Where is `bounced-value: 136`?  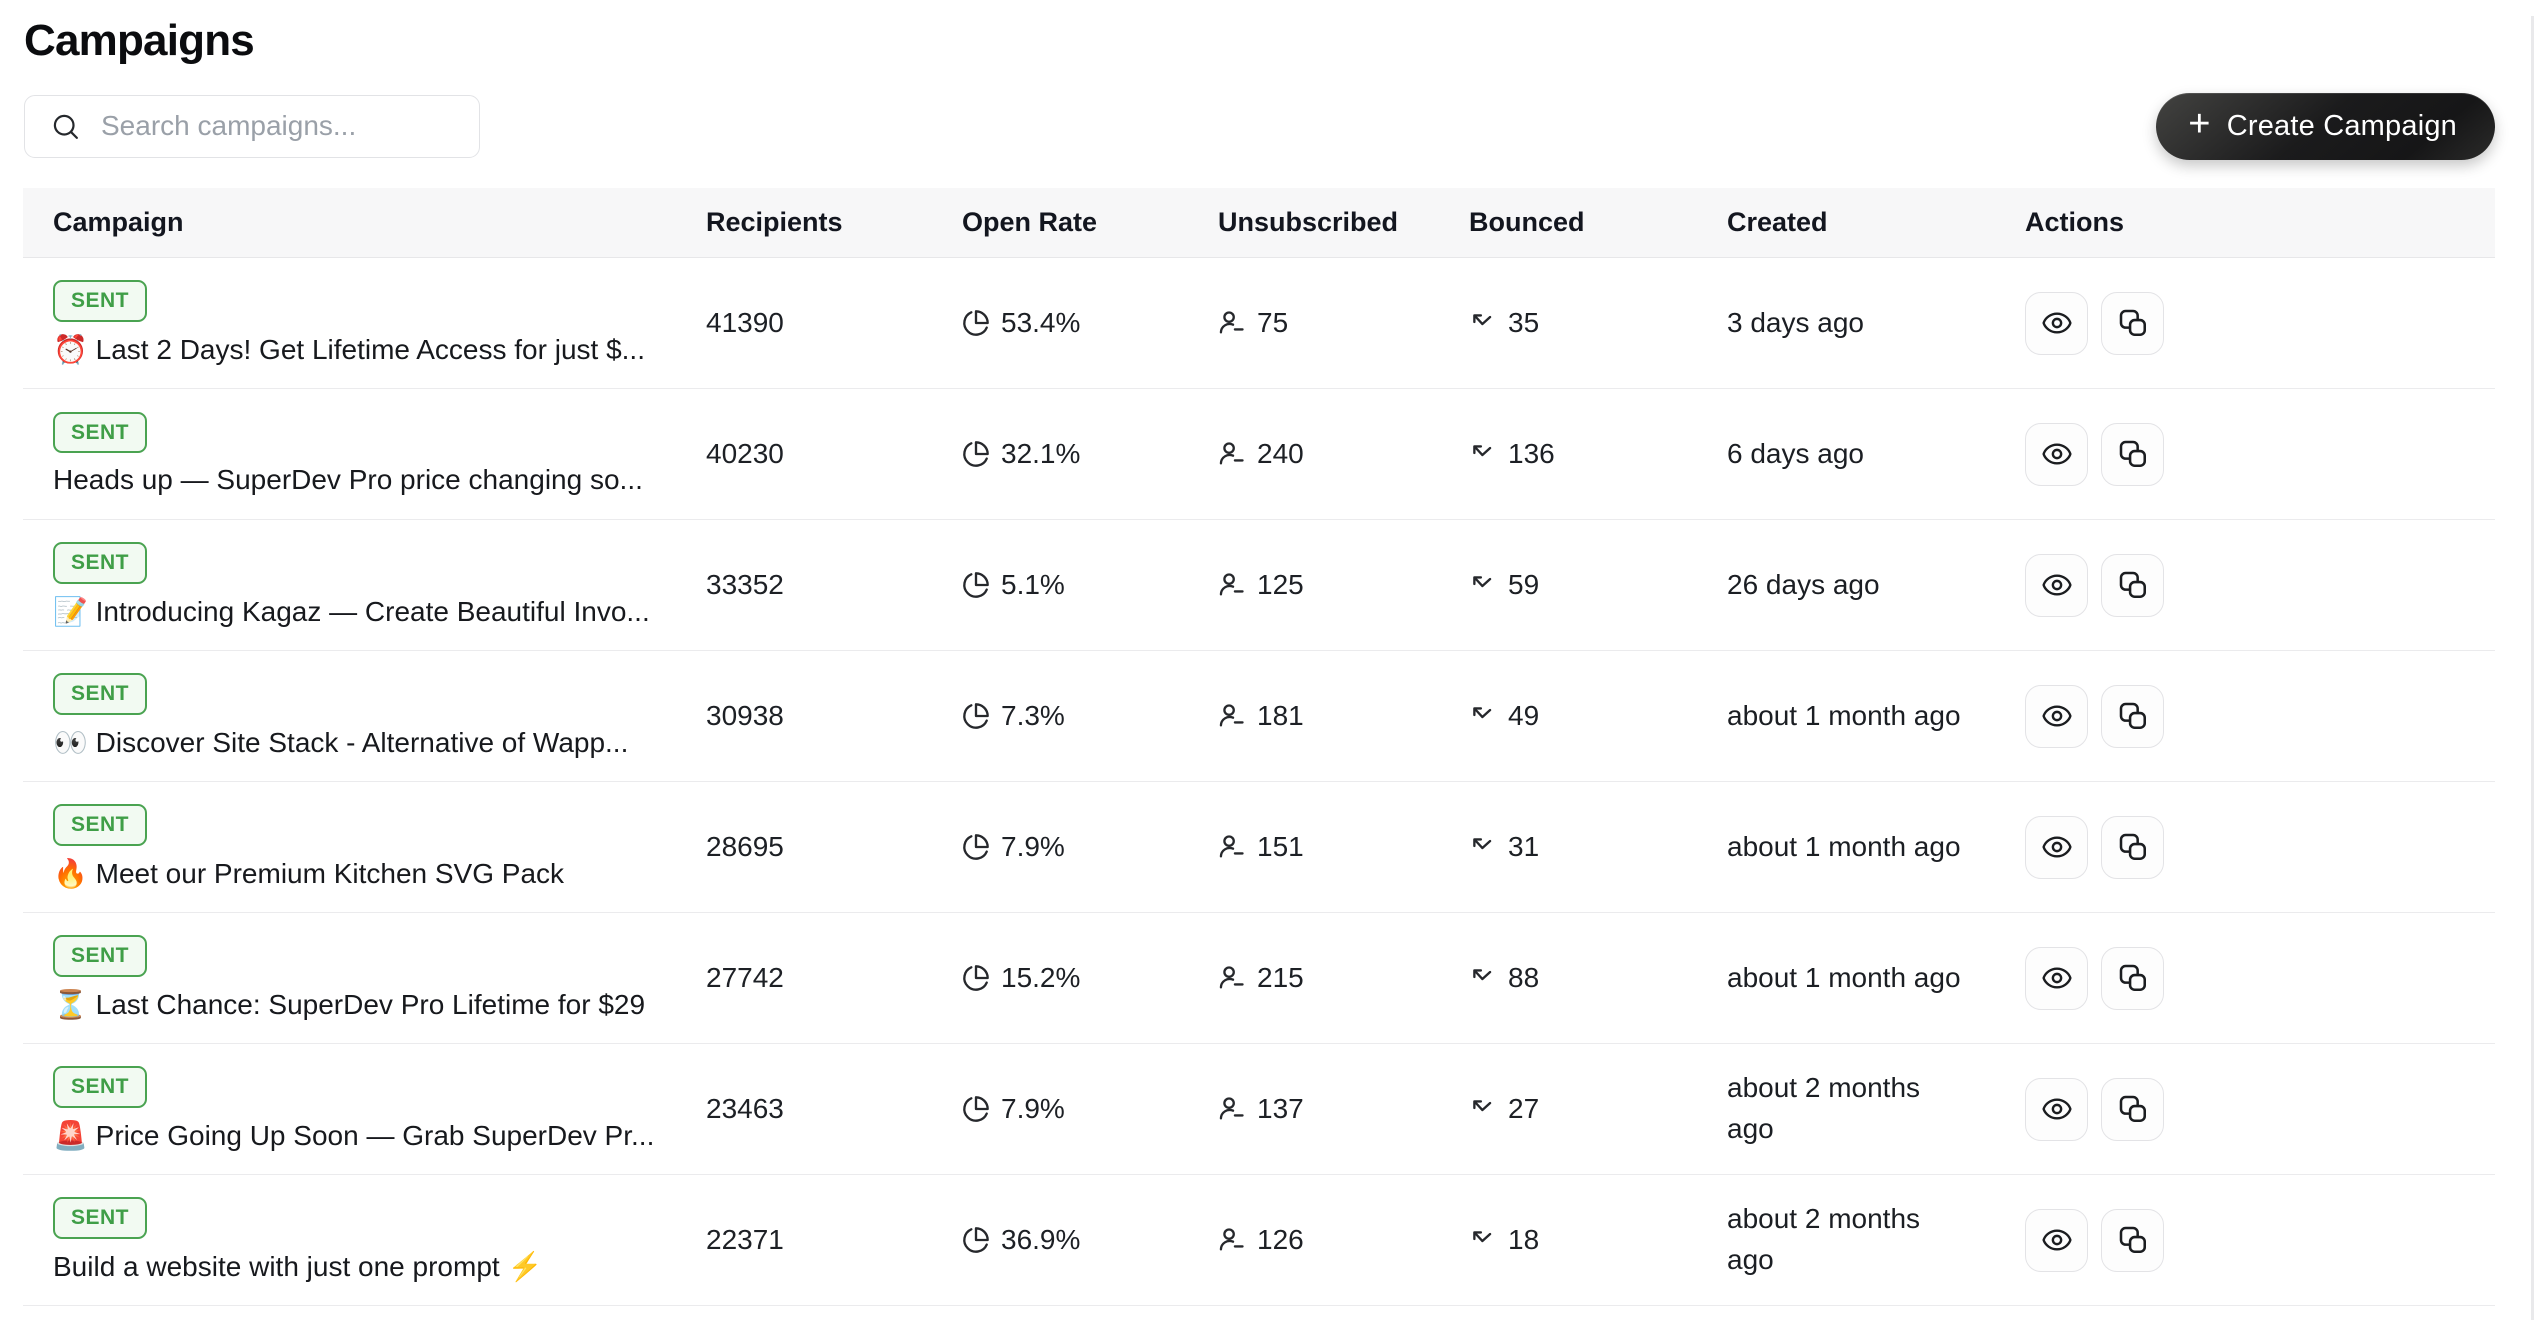 bounced-value: 136 is located at coordinates (1531, 453).